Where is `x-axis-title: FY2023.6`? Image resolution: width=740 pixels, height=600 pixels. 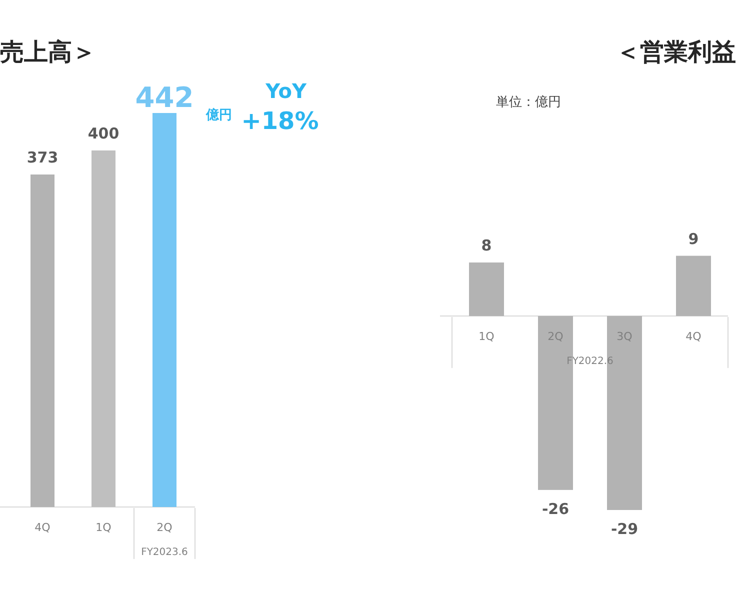 x-axis-title: FY2023.6 is located at coordinates (164, 552).